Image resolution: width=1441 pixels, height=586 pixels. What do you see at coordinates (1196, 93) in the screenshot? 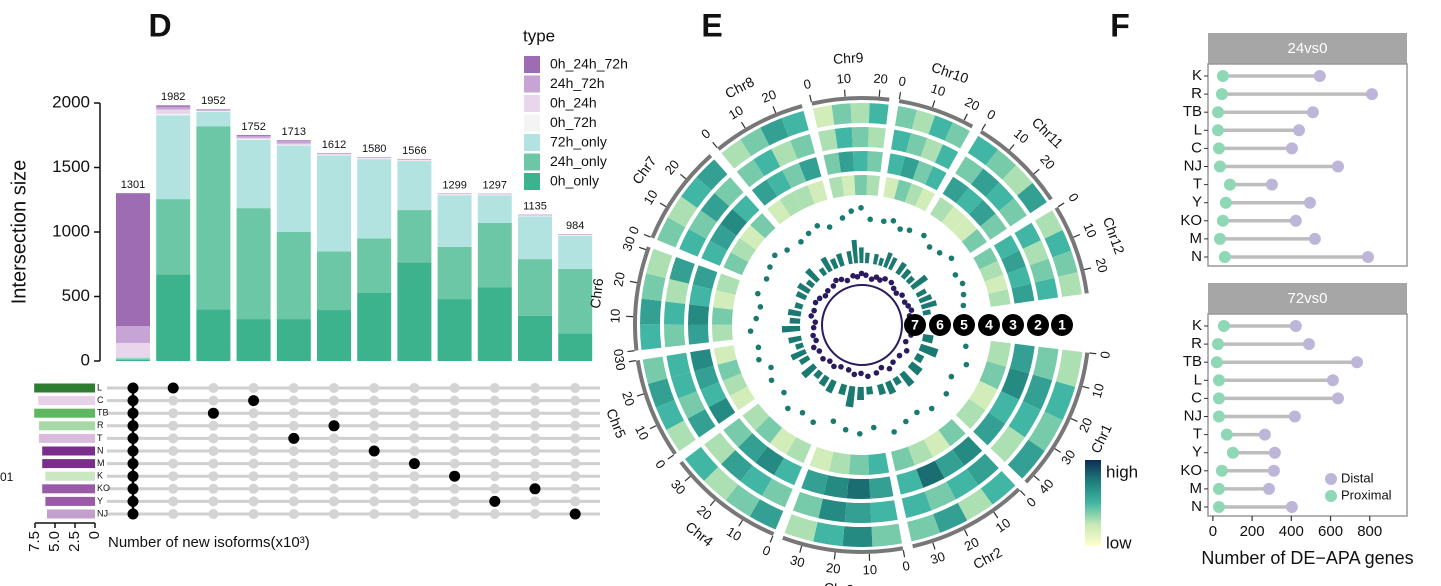
I see `category-label: R` at bounding box center [1196, 93].